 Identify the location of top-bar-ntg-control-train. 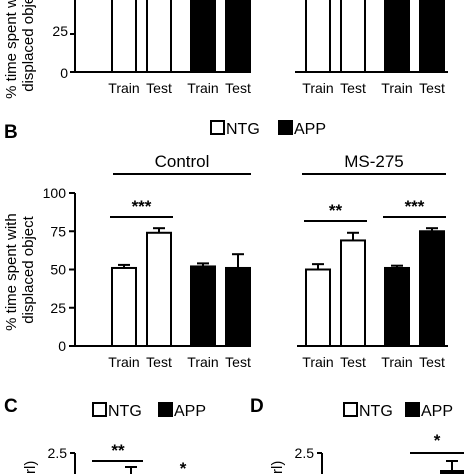
(124, 36).